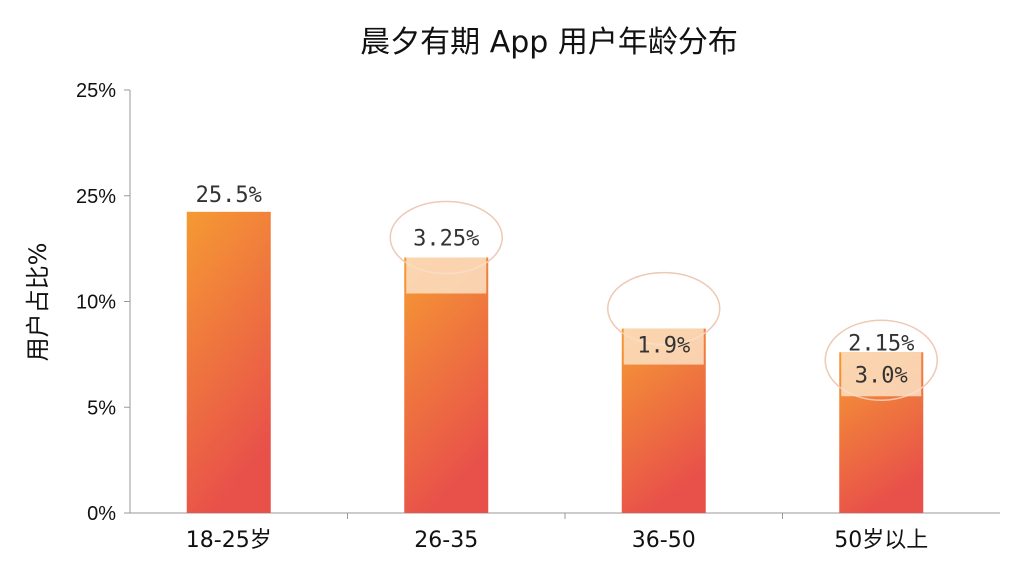 This screenshot has width=1024, height=576. Describe the element at coordinates (549, 42) in the screenshot. I see `chart-title: 晨夕有期 App 用户年龄分布` at that location.